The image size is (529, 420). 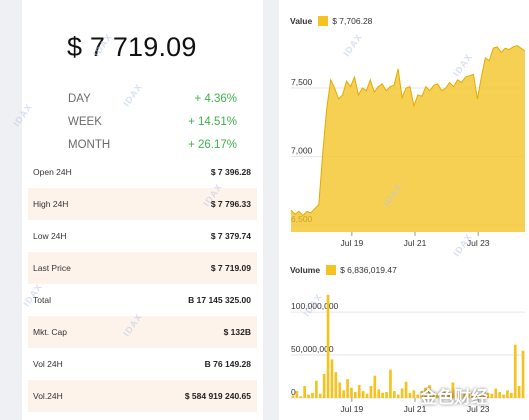 What do you see at coordinates (415, 243) in the screenshot?
I see `value-x-tick-label: Jul 21` at bounding box center [415, 243].